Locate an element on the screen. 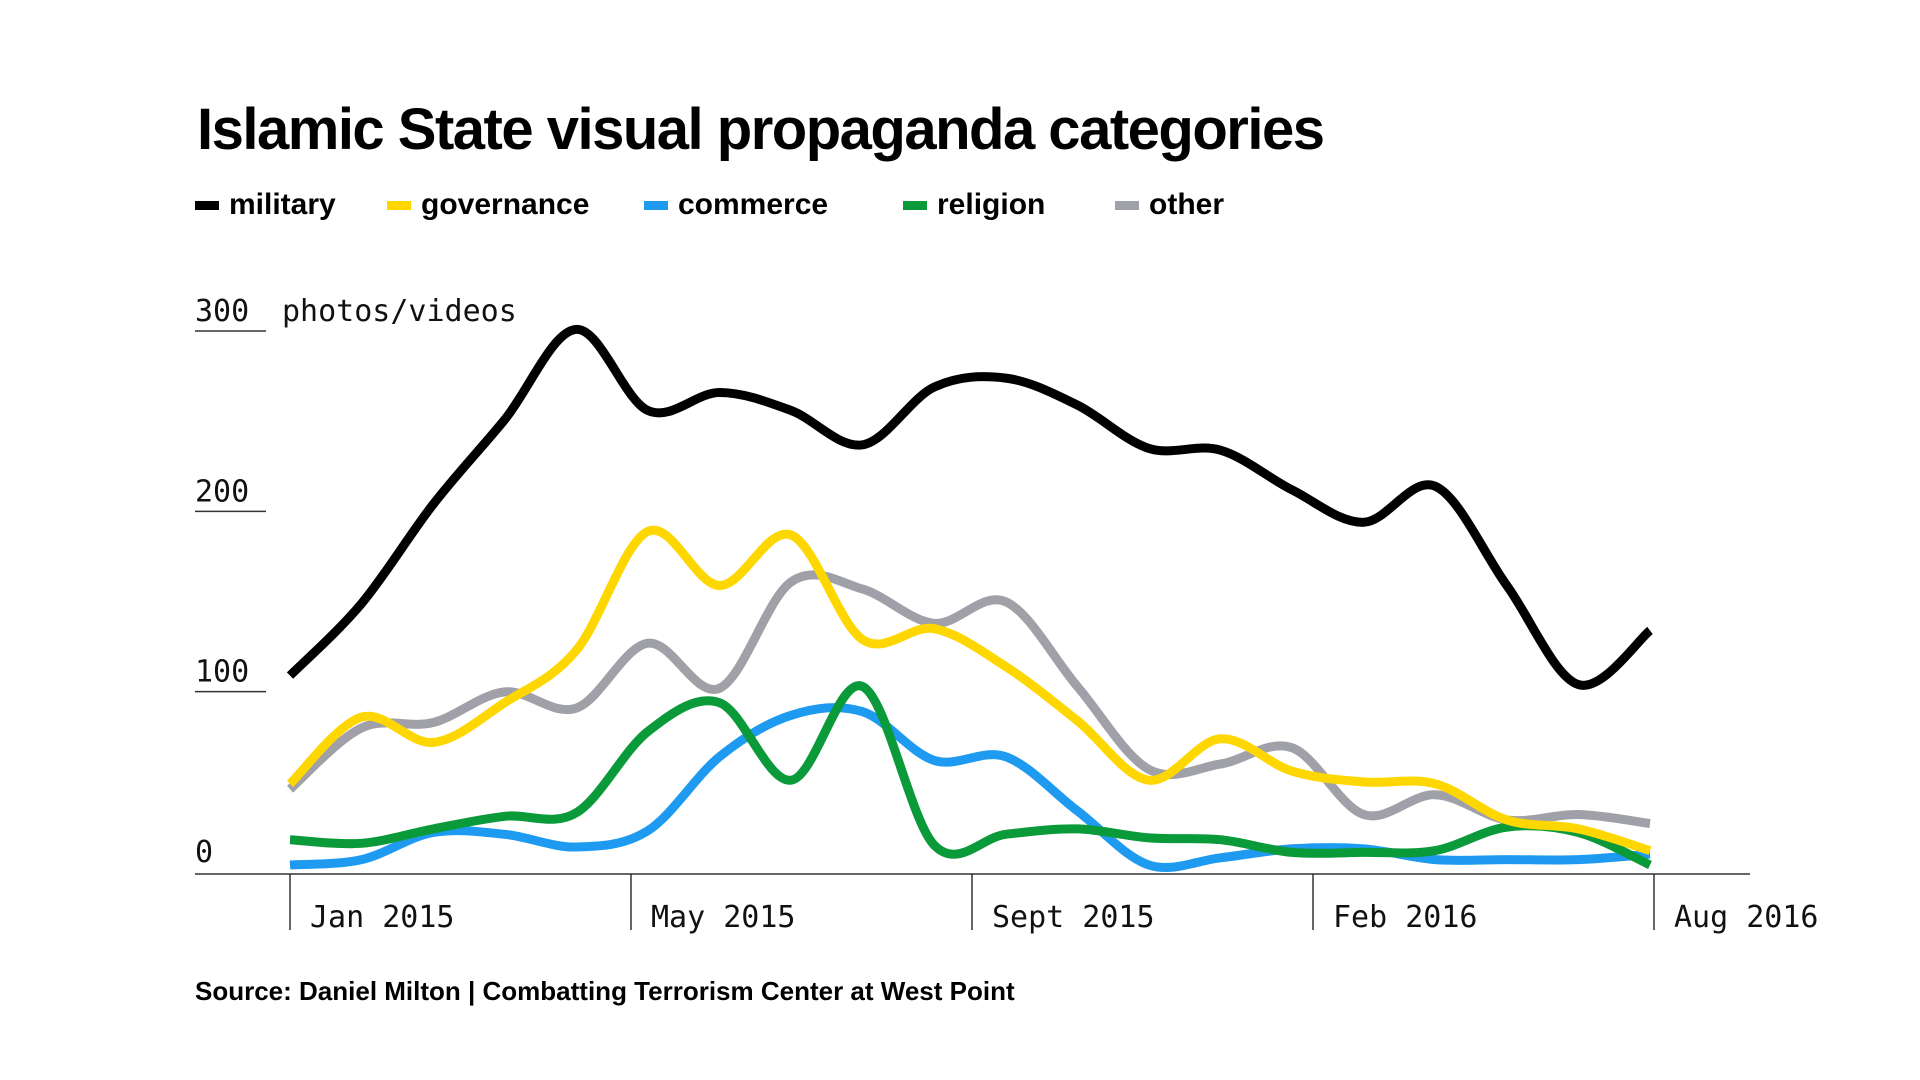  legend-item-military: military is located at coordinates (265, 205).